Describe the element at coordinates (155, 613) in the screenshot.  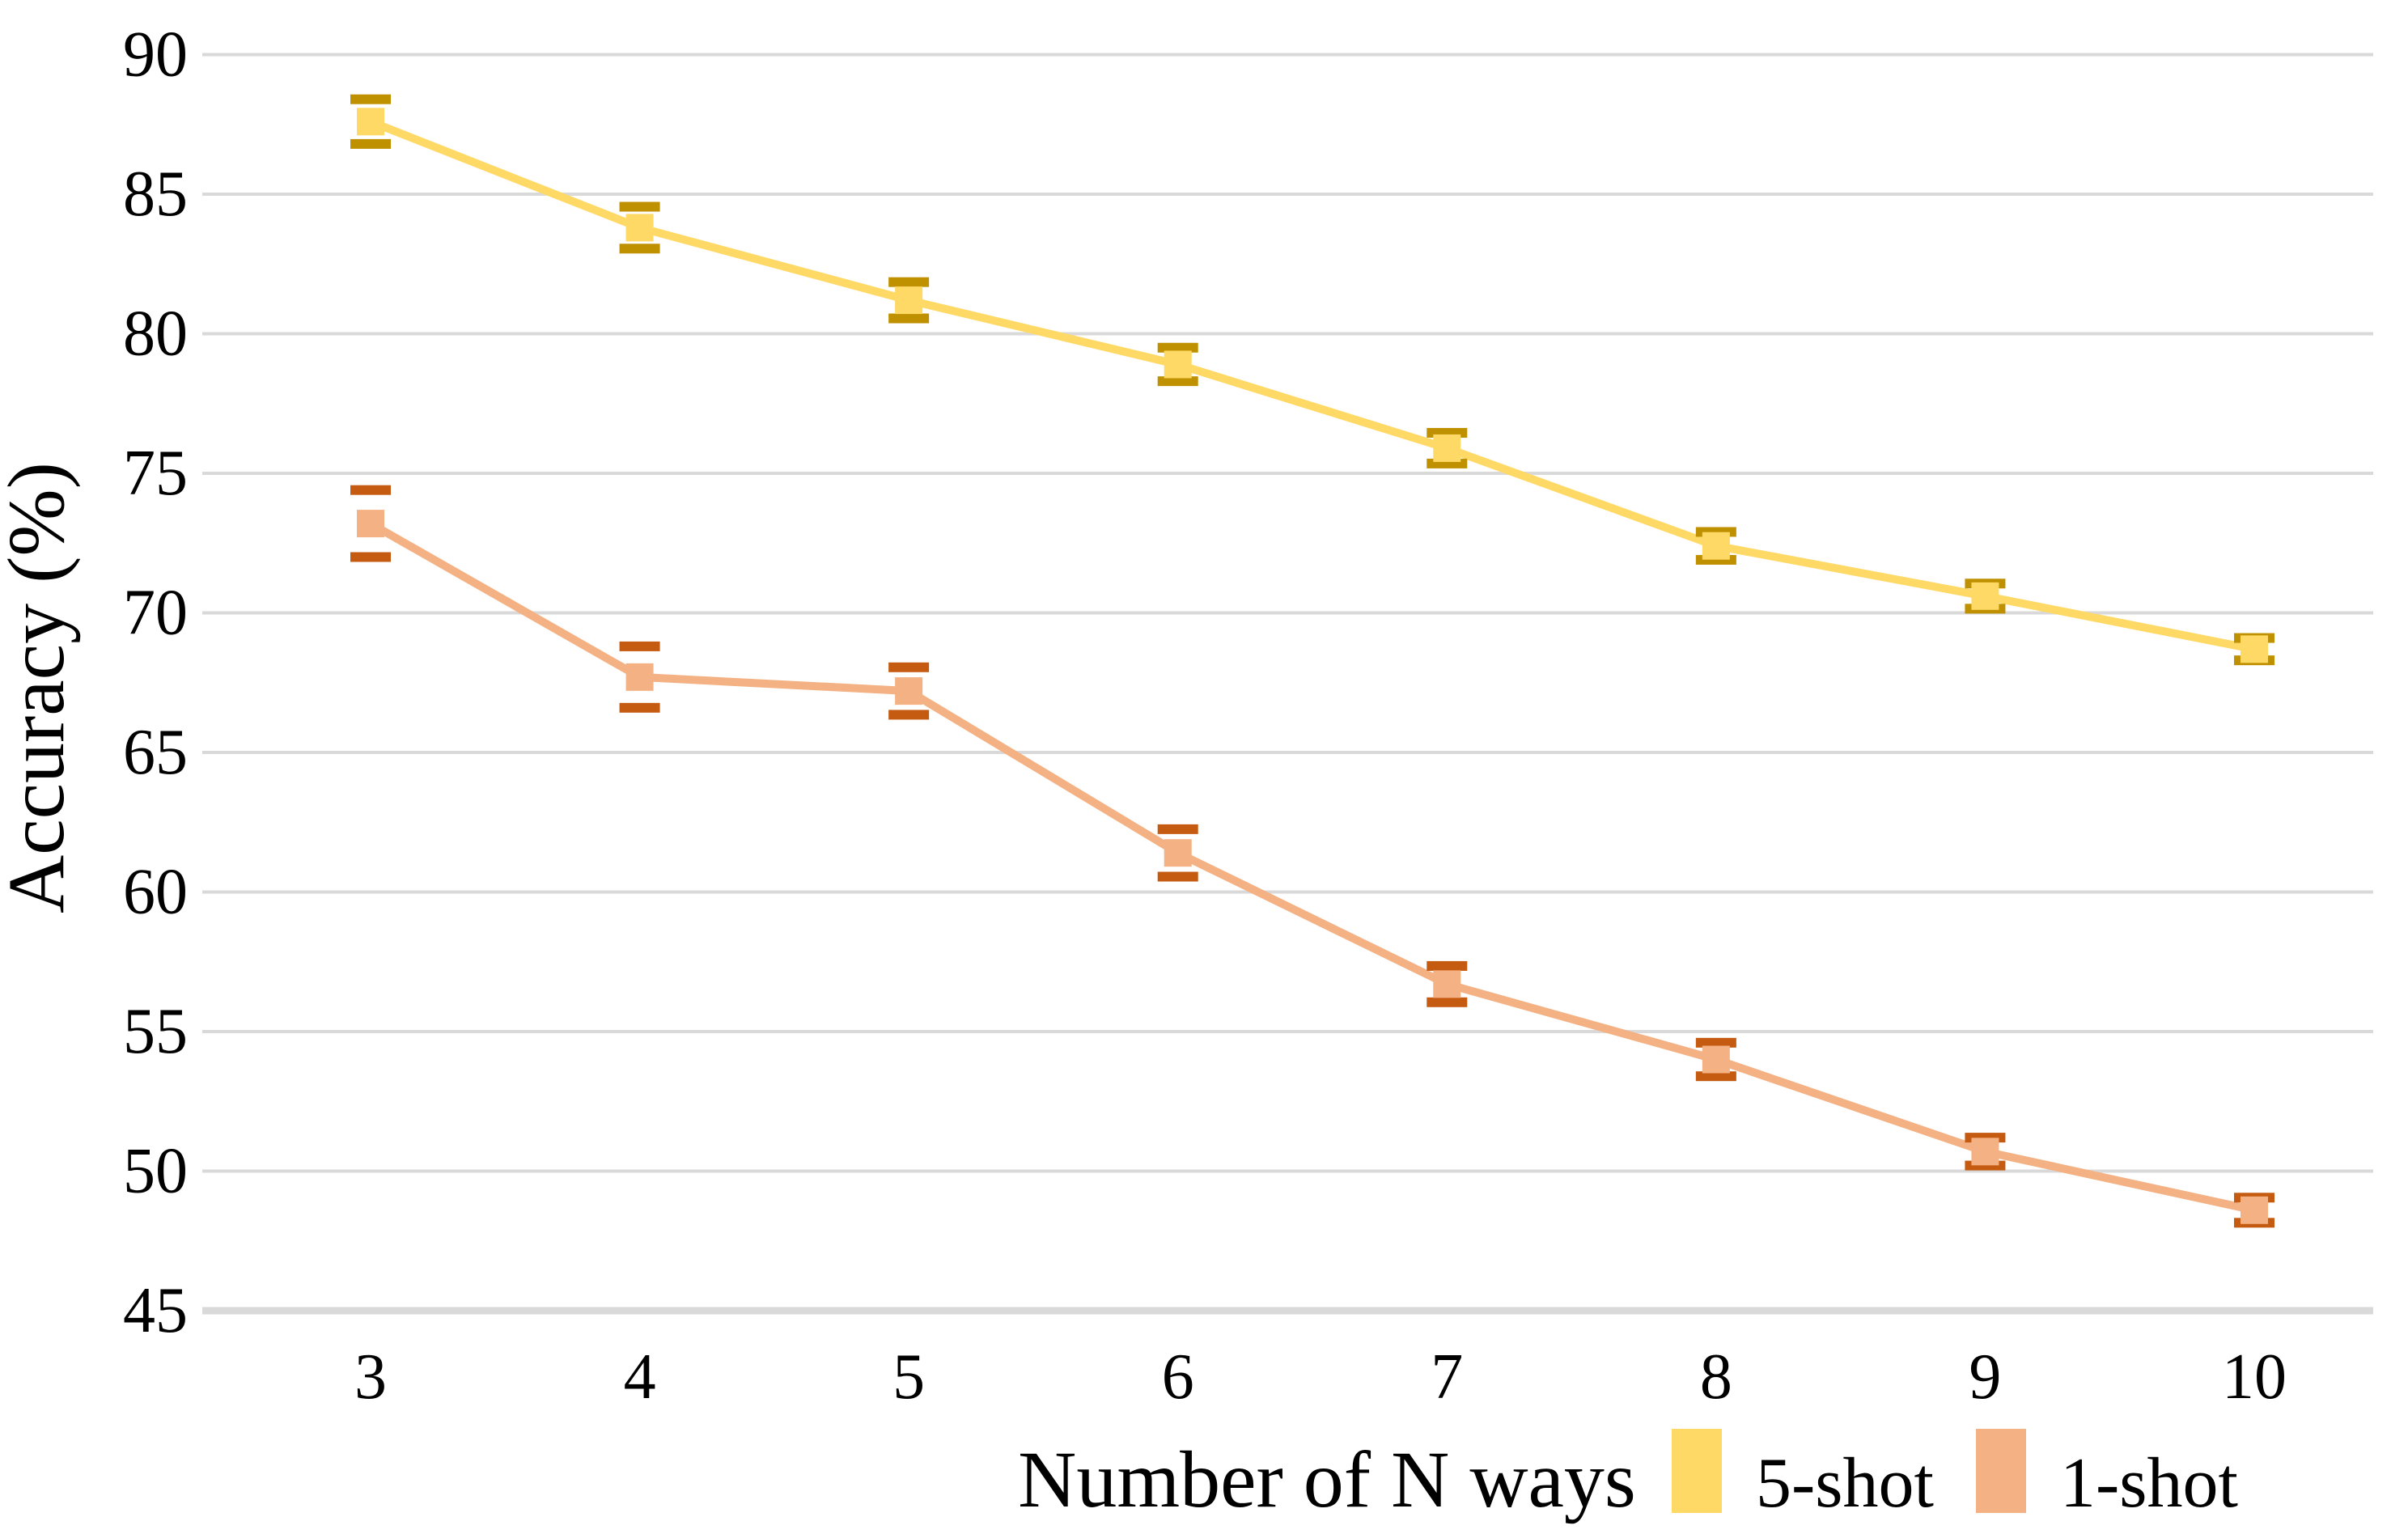
I see `y-tick-label: 70` at that location.